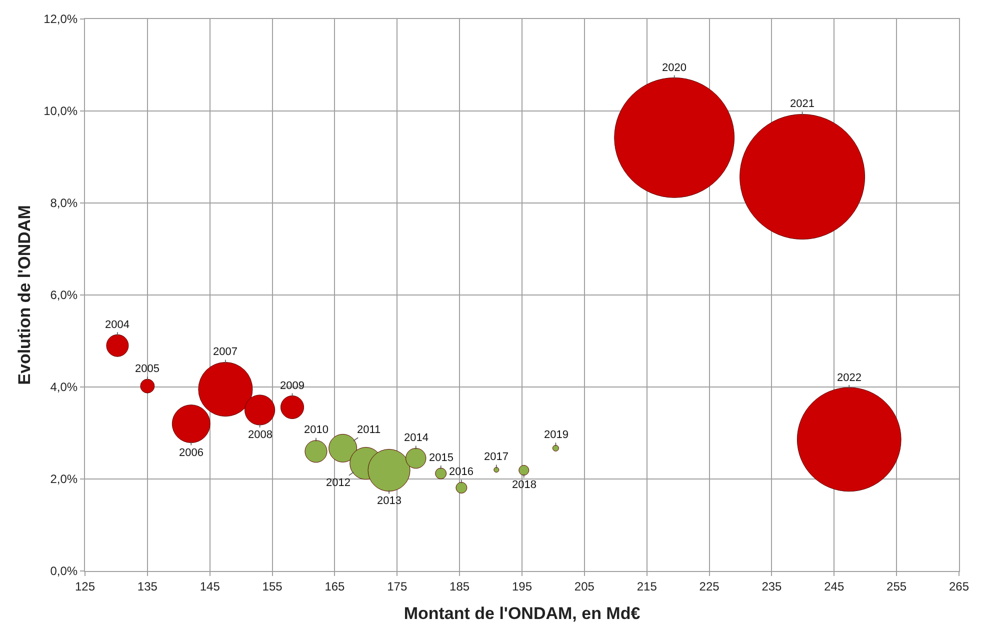 The height and width of the screenshot is (631, 981). Describe the element at coordinates (191, 453) in the screenshot. I see `annotation: 2006` at that location.